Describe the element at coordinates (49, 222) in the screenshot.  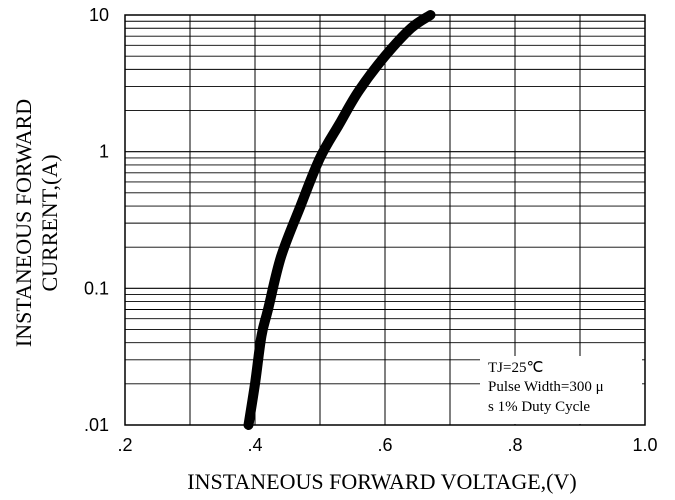
I see `y-axis-title-line-2: CURRENT,(A)` at that location.